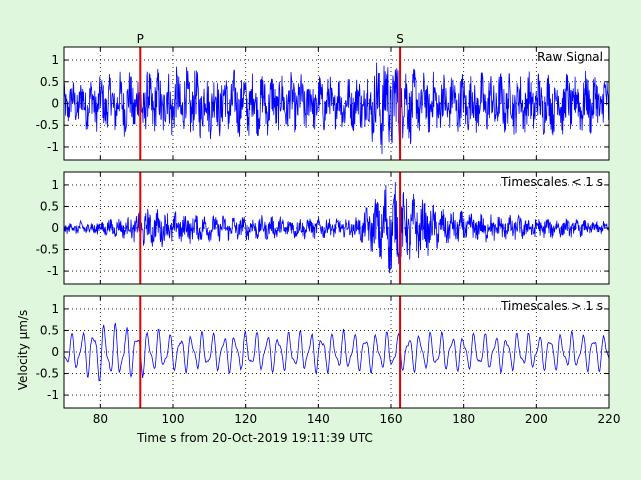  Describe the element at coordinates (140, 39) in the screenshot. I see `phase-label-p: P` at that location.